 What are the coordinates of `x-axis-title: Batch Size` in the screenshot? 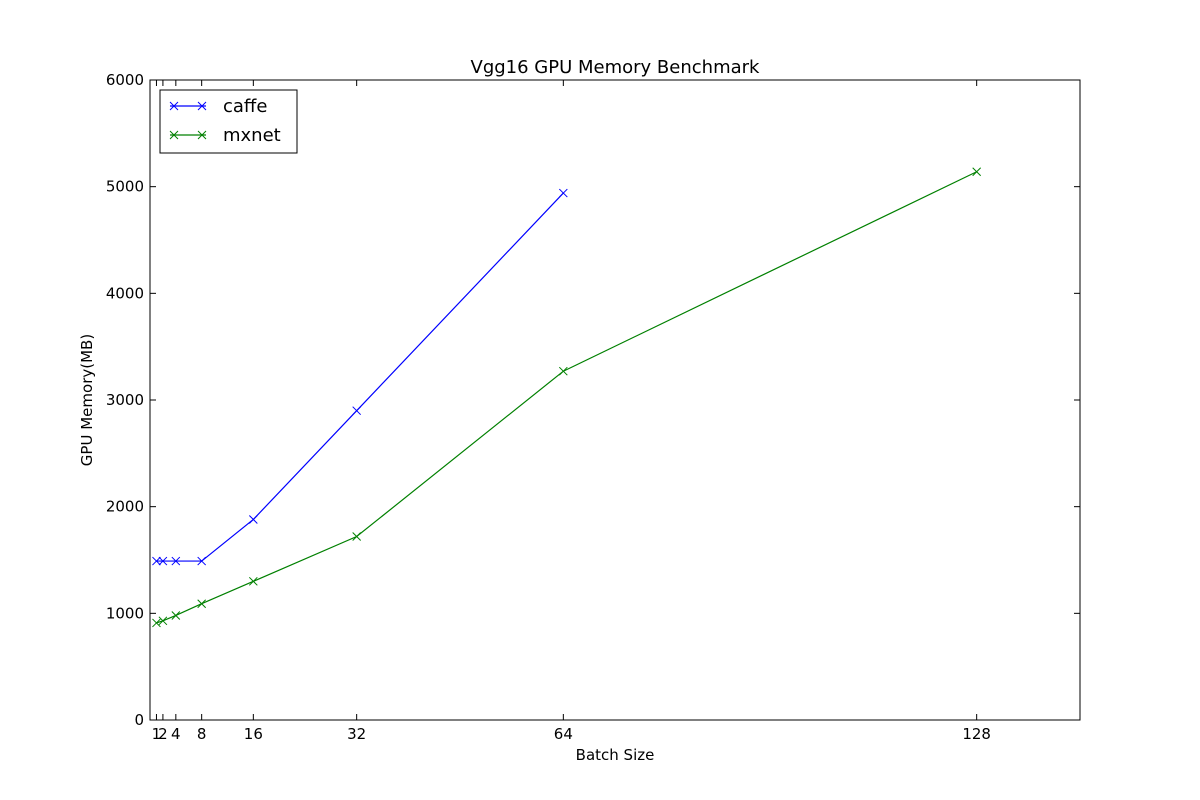 It's located at (615, 755).